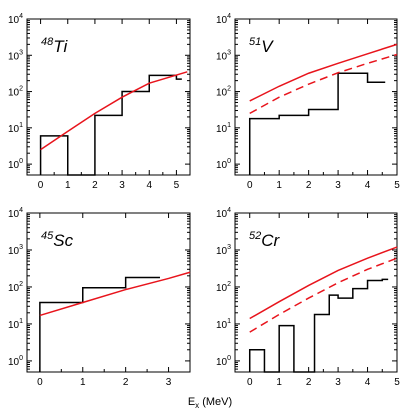 This screenshot has width=400, height=412. I want to click on histogram-v51, so click(317, 123).